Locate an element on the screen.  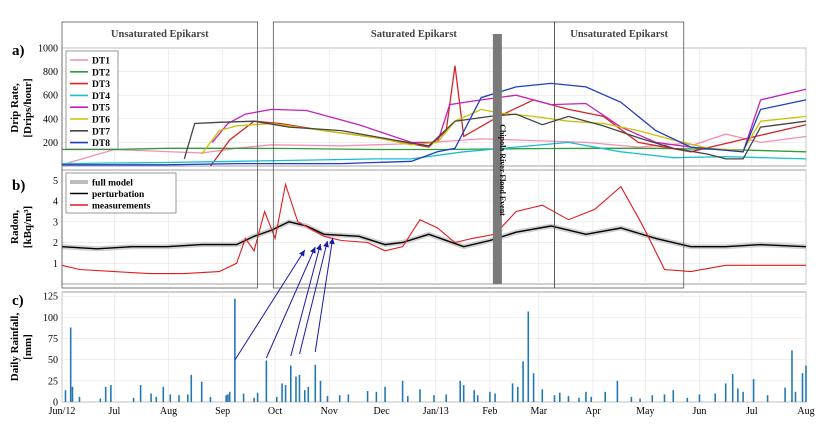
panel-a-label: a) is located at coordinates (18, 51).